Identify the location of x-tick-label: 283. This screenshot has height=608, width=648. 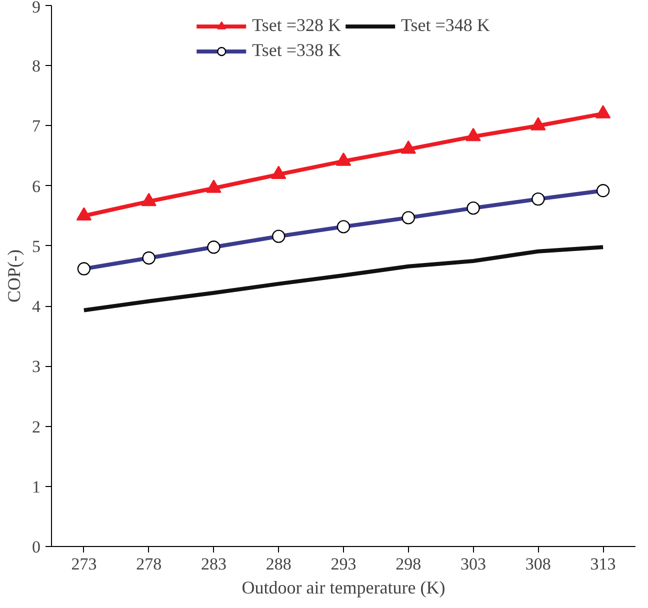
(213, 564).